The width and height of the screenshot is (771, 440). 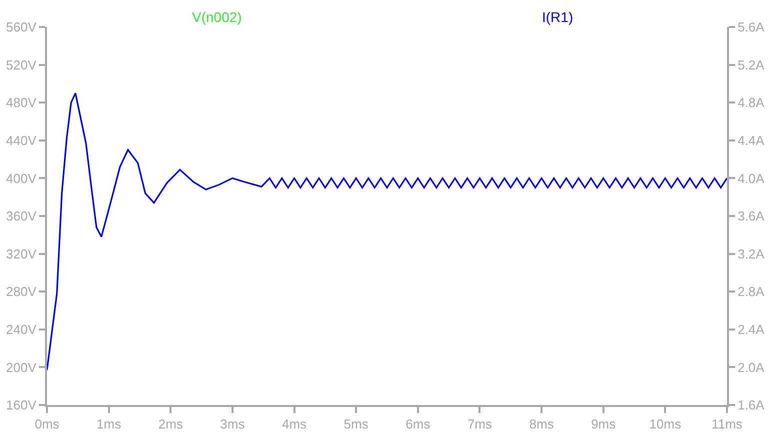 What do you see at coordinates (603, 424) in the screenshot?
I see `x-tick-label: 9ms` at bounding box center [603, 424].